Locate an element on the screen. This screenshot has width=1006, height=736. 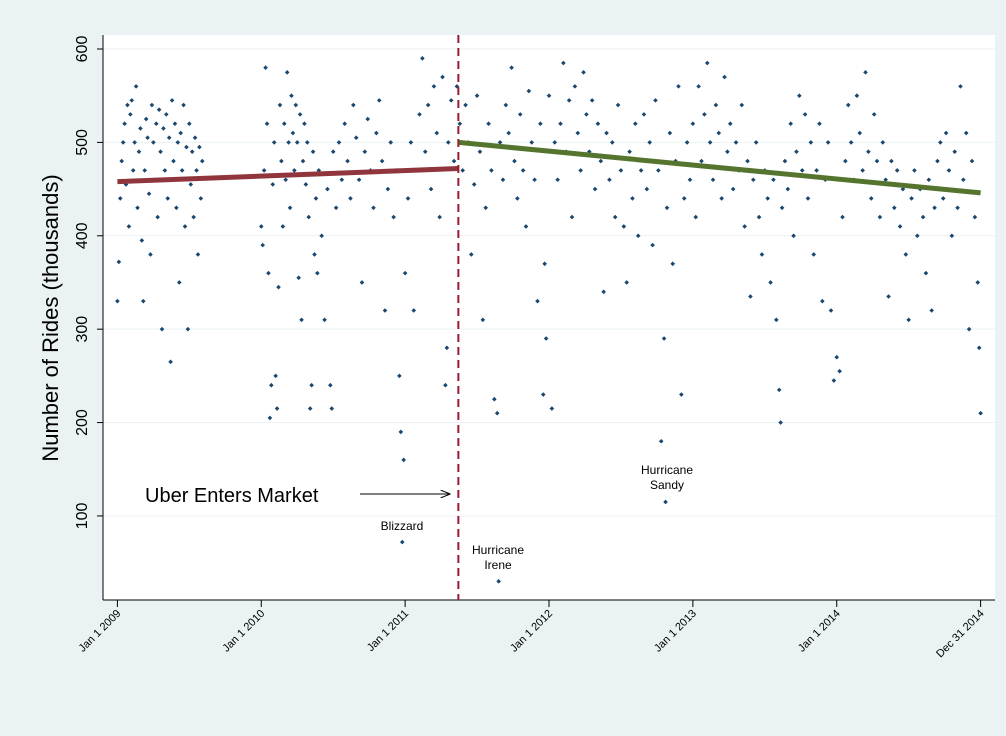
trend-line is located at coordinates (288, 175).